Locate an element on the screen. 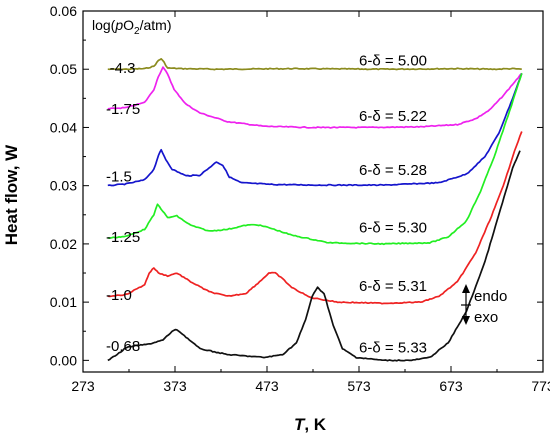 This screenshot has height=437, width=550. exo-arrow-head is located at coordinates (466, 320).